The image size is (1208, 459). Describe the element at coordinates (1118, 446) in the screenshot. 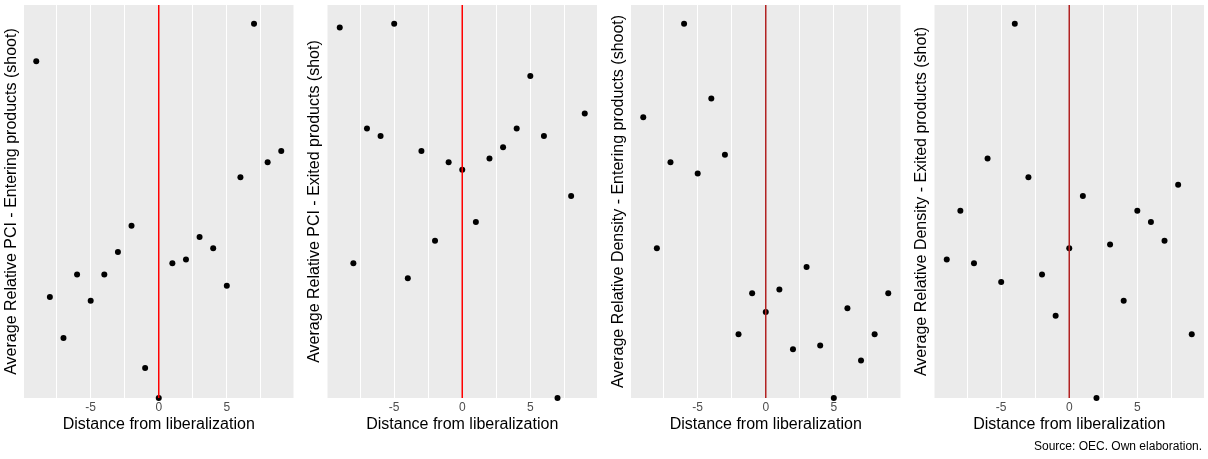

I see `source-note: Source: OEC. Own elaboration.` at that location.